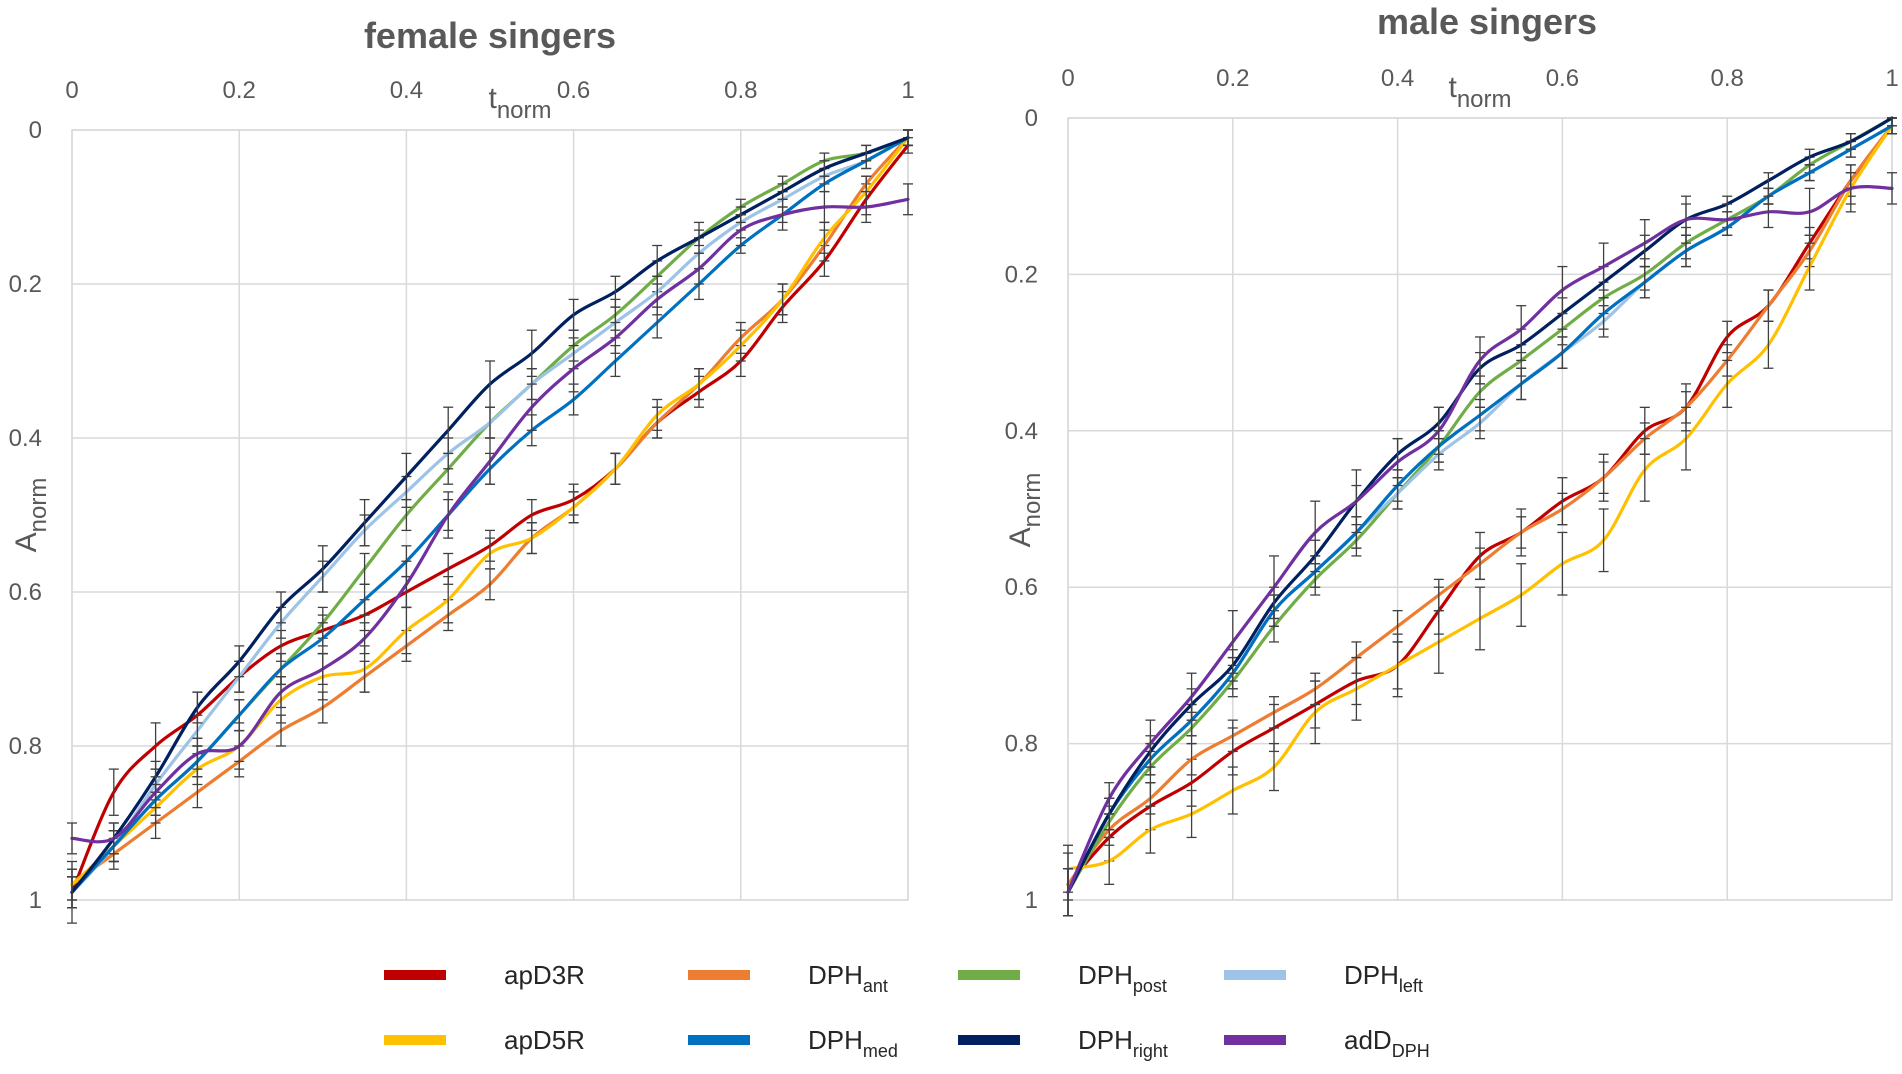 The height and width of the screenshot is (1074, 1902). Describe the element at coordinates (1020, 537) in the screenshot. I see `y-axis-label-base: A` at that location.